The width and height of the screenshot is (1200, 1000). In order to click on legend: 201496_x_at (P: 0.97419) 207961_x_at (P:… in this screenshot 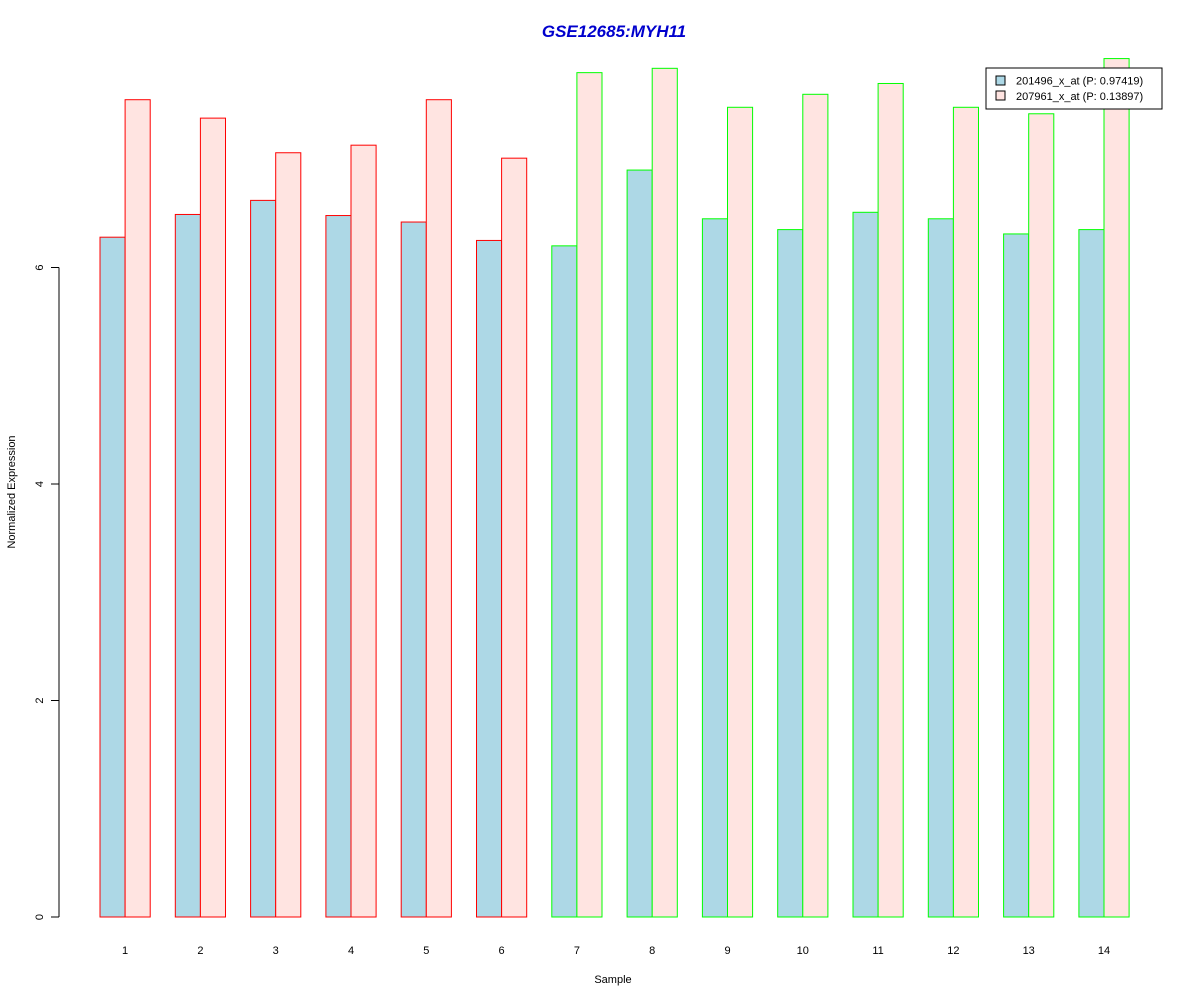, I will do `click(1074, 88)`.